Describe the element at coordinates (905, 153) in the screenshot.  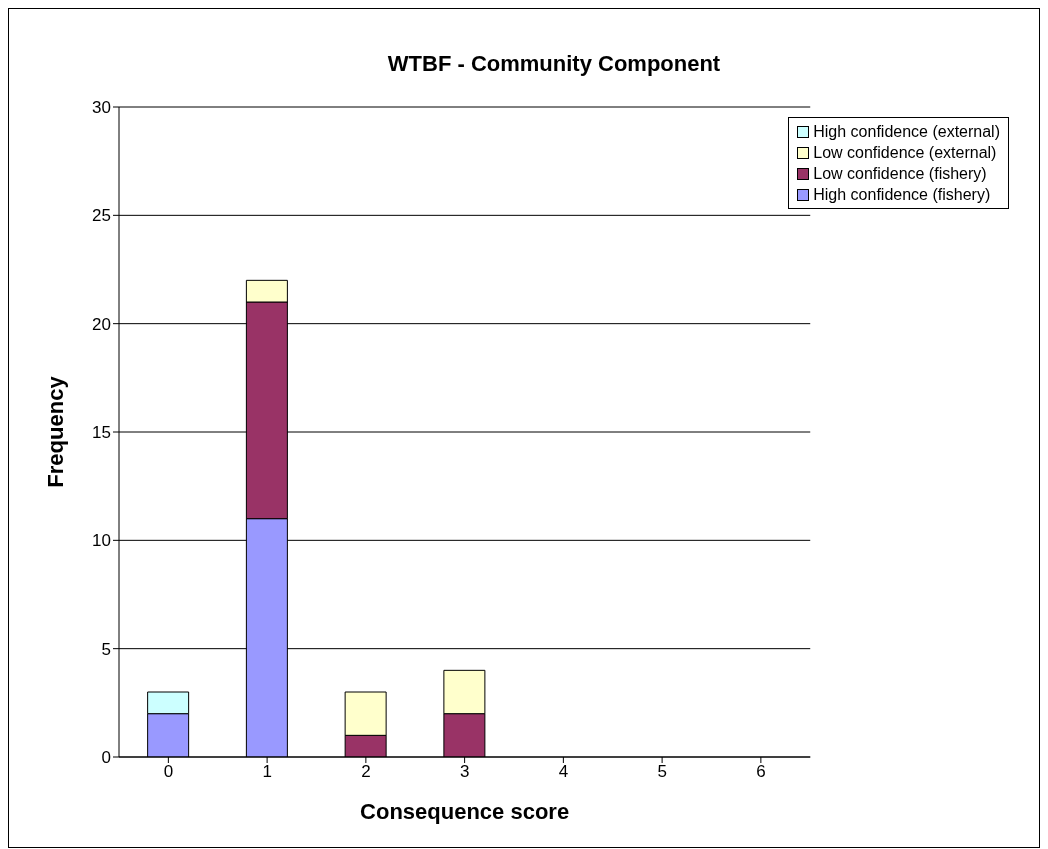
I see `legend-label: Low confidence (external)` at that location.